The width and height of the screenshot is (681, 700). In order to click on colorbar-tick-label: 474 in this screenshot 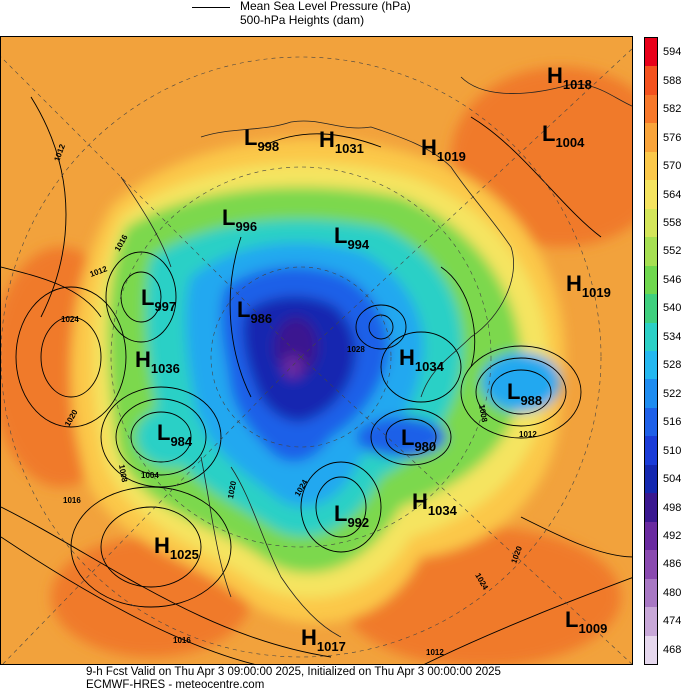, I will do `click(672, 621)`.